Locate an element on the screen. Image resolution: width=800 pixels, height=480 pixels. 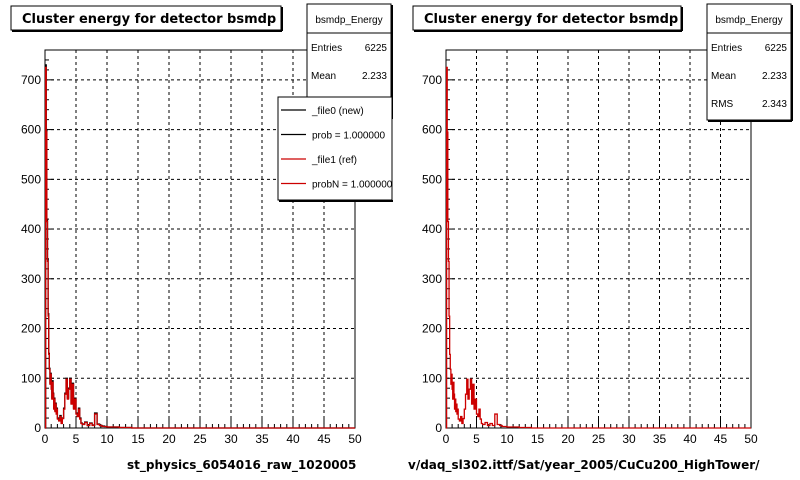
title-box is located at coordinates (146, 18).